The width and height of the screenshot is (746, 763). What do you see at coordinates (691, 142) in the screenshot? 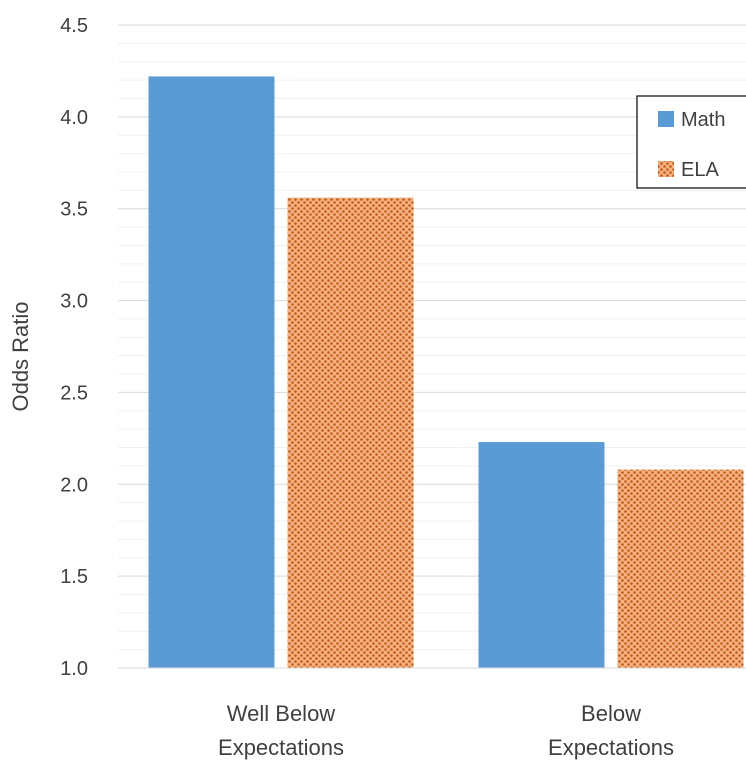
I see `legend: Math ELA` at bounding box center [691, 142].